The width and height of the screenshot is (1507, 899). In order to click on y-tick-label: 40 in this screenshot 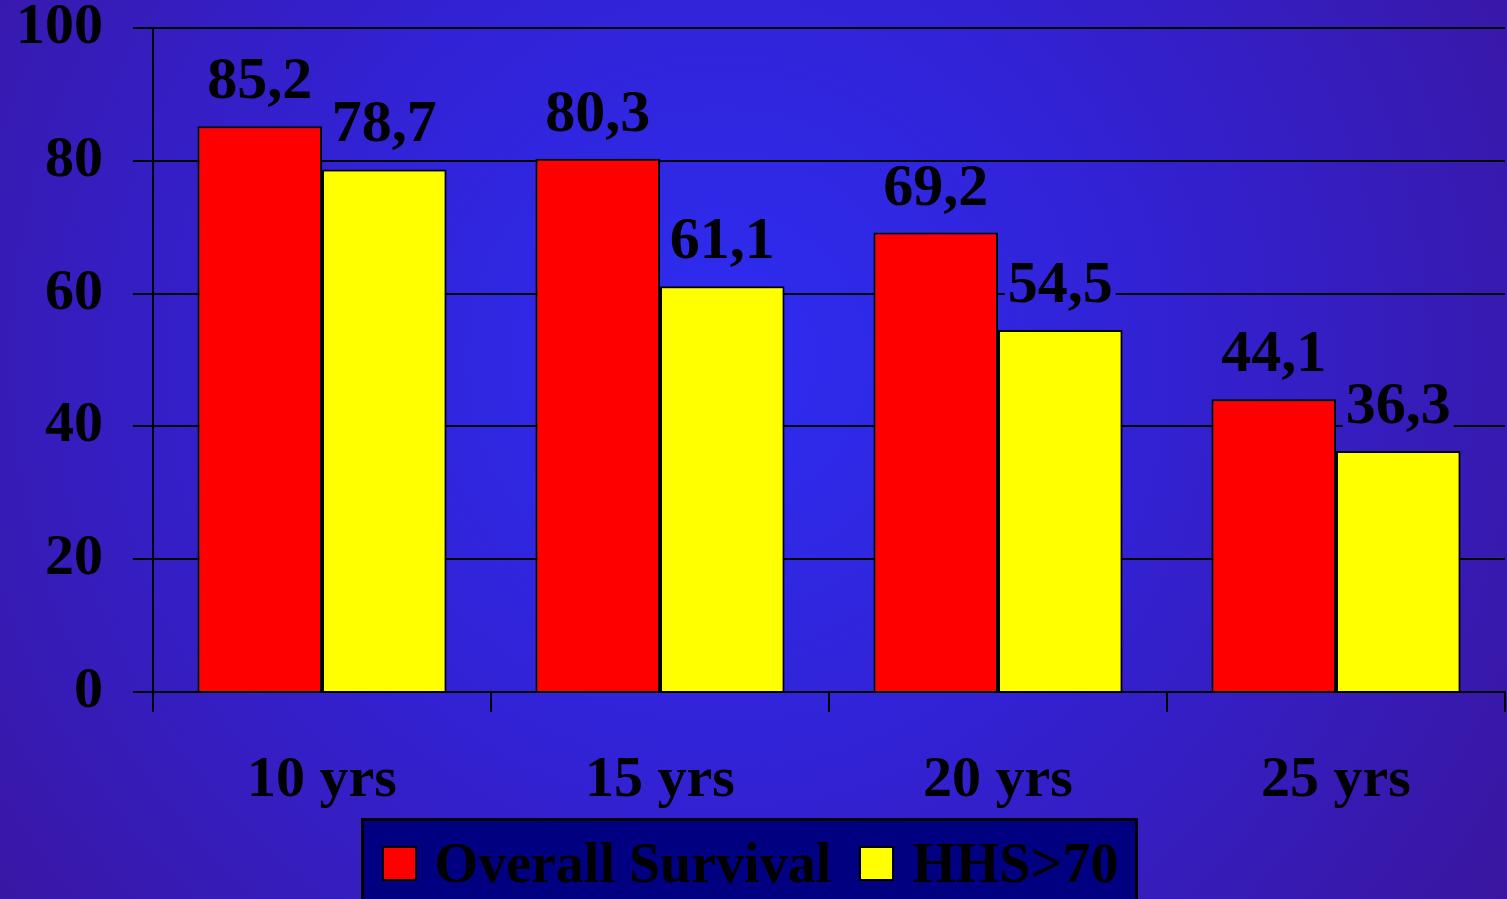, I will do `click(74, 422)`.